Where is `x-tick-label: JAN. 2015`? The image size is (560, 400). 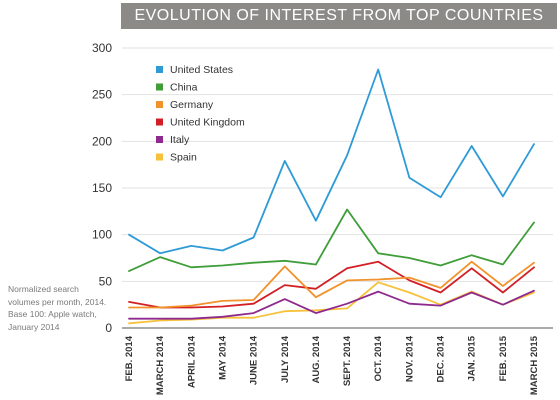
x-tick-label: JAN. 2015 is located at coordinates (472, 358).